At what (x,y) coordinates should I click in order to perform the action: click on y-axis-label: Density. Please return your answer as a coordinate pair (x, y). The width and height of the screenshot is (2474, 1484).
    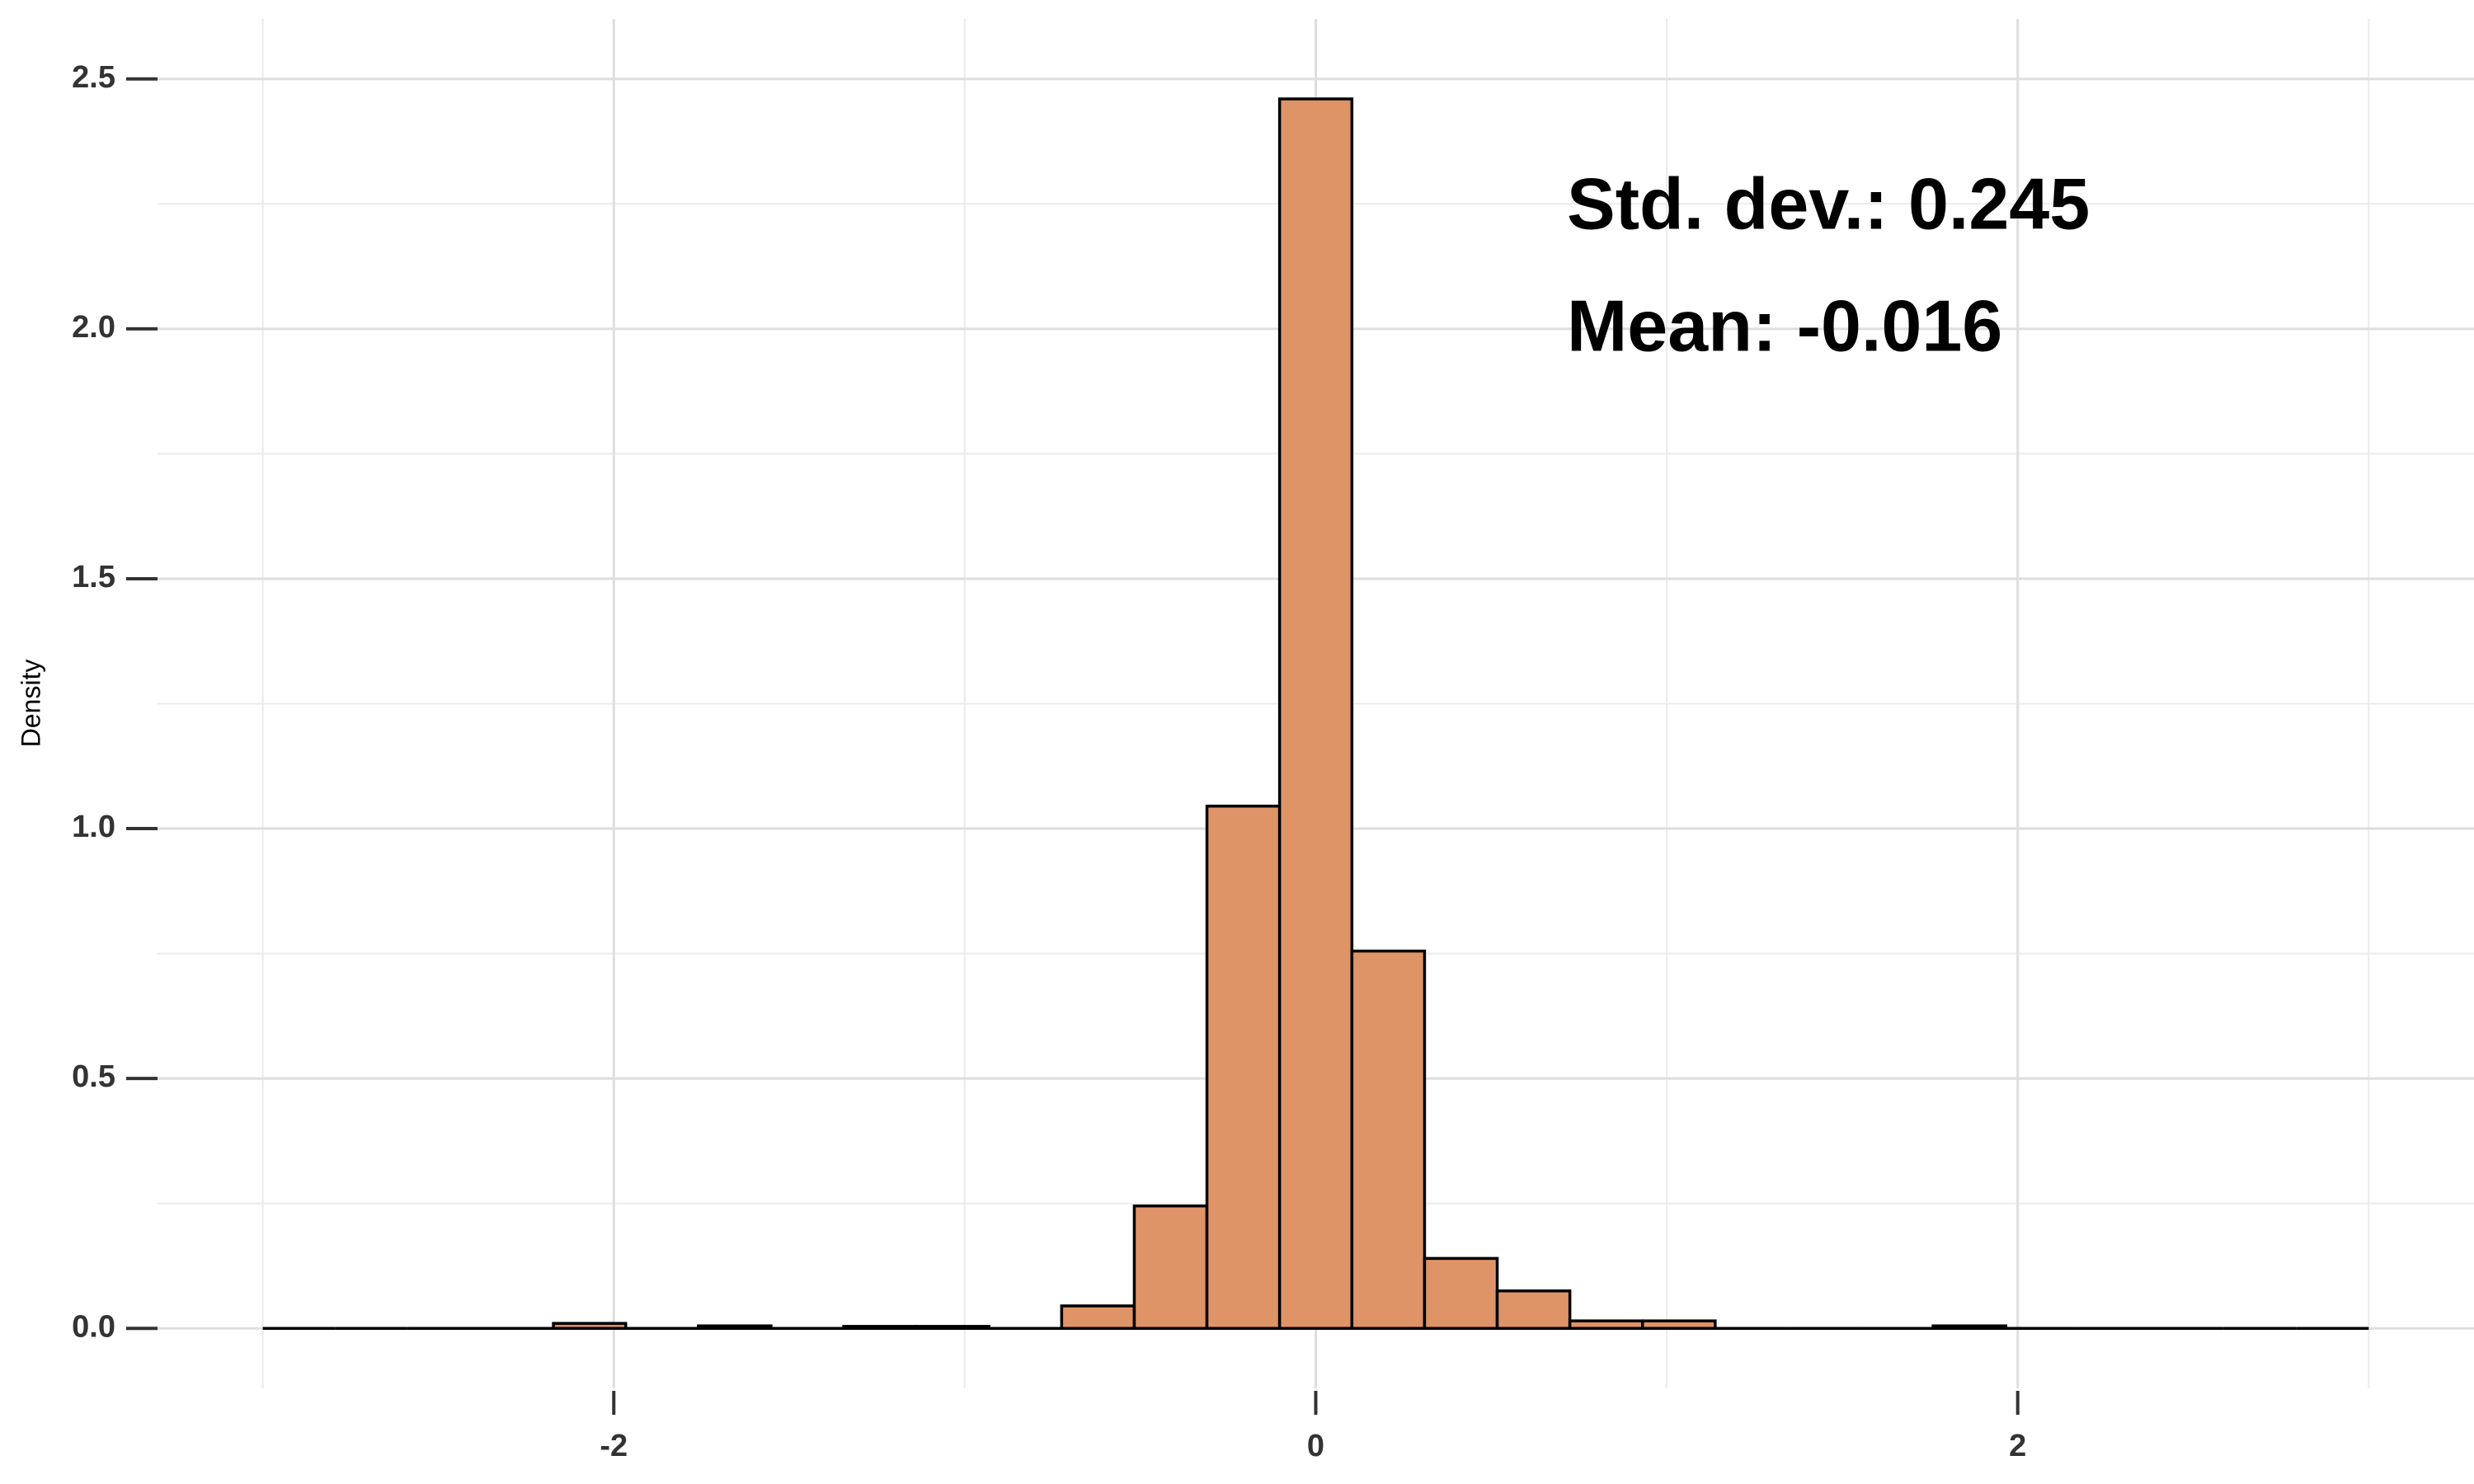
    Looking at the image, I should click on (30, 704).